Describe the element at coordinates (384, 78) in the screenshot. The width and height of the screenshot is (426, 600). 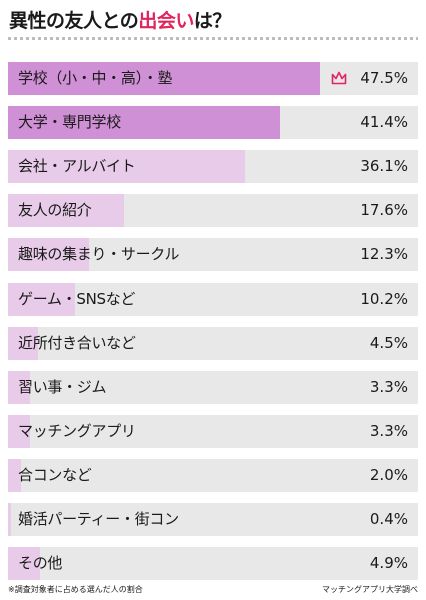
I see `bar-value-label: 47.5%` at that location.